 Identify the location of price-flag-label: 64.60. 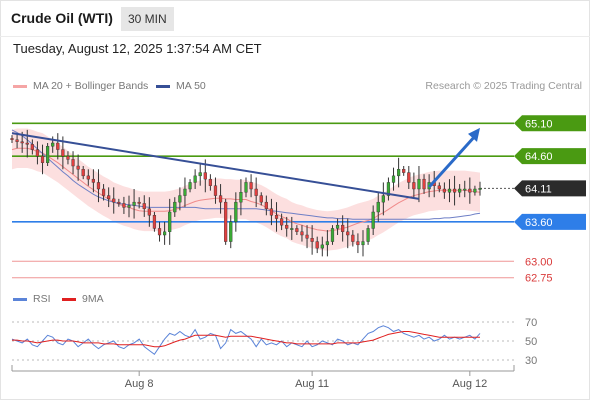
(539, 157).